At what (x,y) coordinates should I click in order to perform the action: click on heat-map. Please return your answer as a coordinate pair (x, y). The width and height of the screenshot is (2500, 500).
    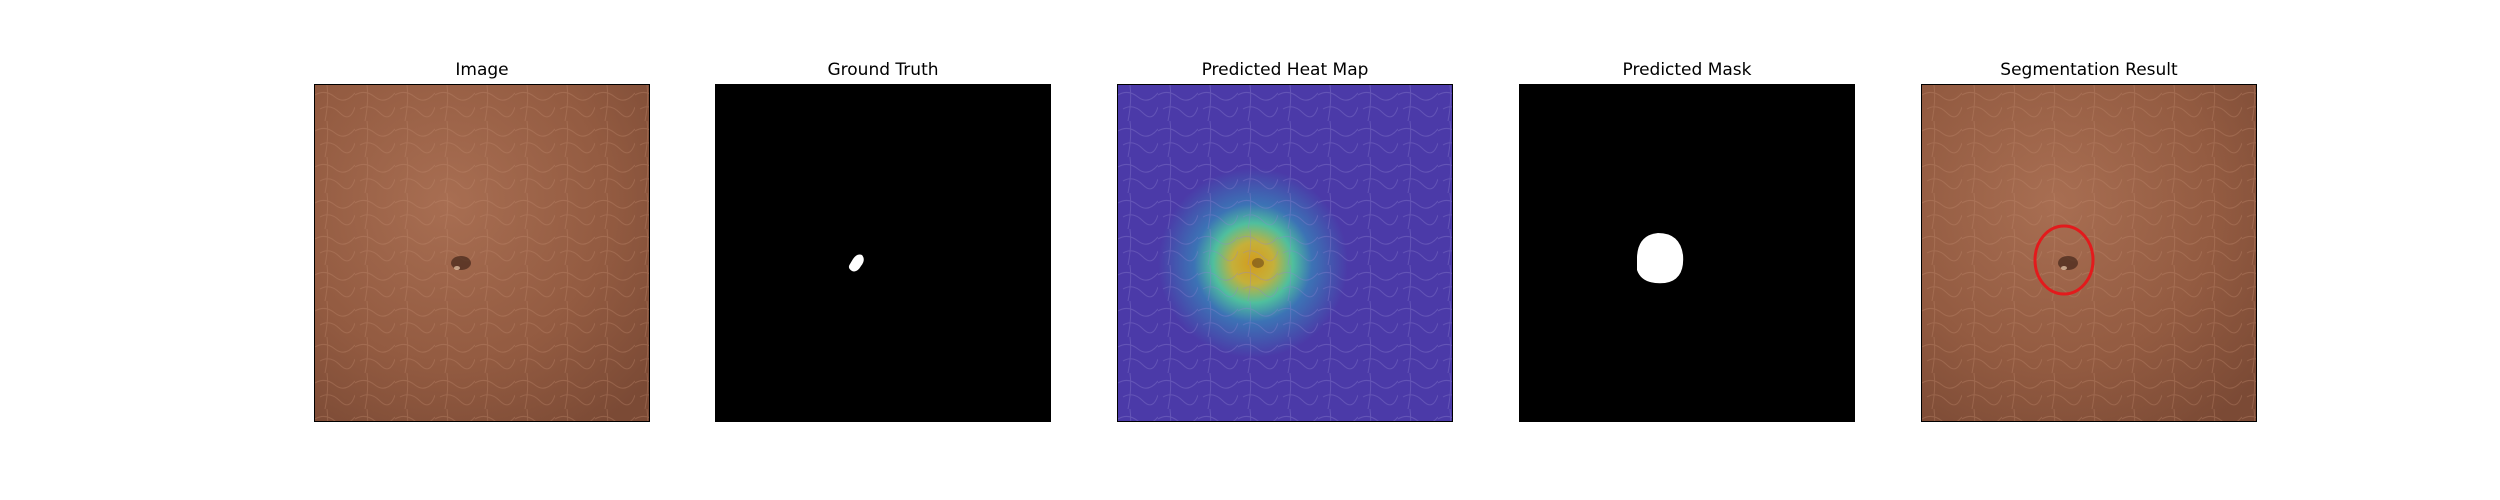
    Looking at the image, I should click on (1285, 253).